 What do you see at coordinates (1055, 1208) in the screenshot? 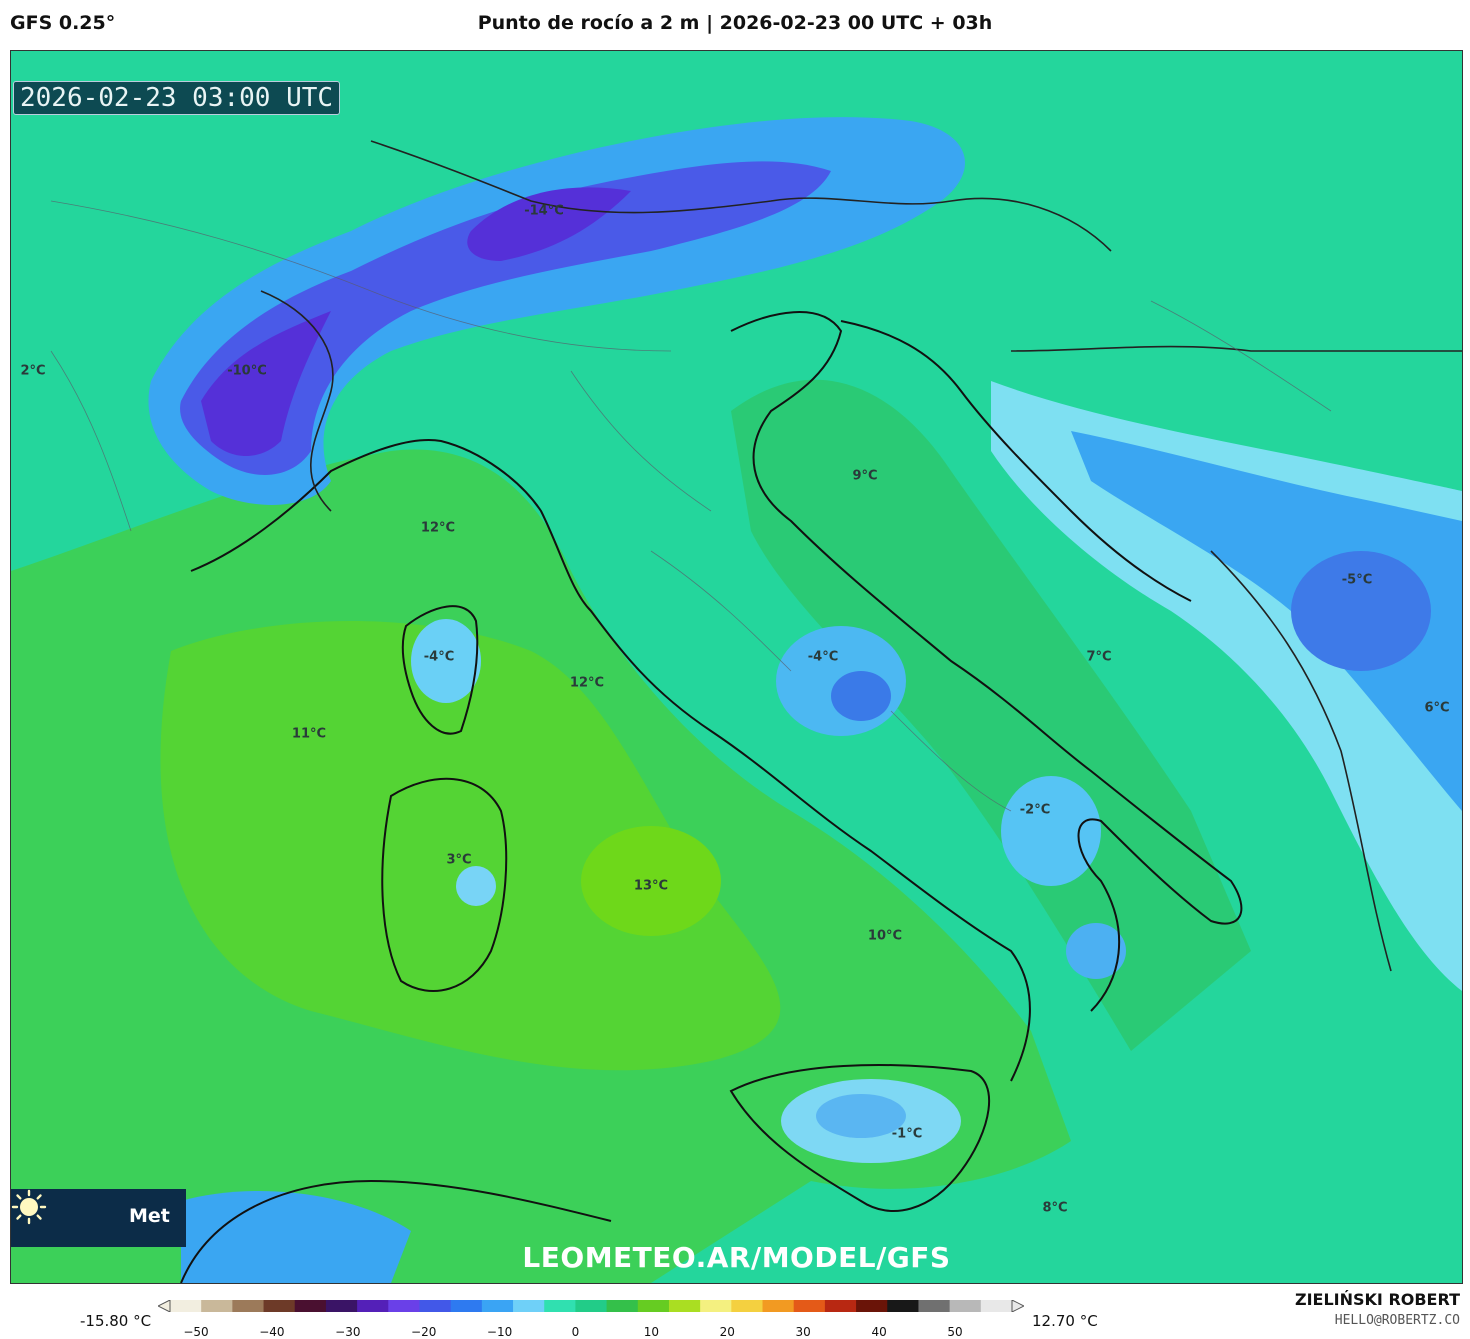
I see `temp-label-ionian: 8°C` at bounding box center [1055, 1208].